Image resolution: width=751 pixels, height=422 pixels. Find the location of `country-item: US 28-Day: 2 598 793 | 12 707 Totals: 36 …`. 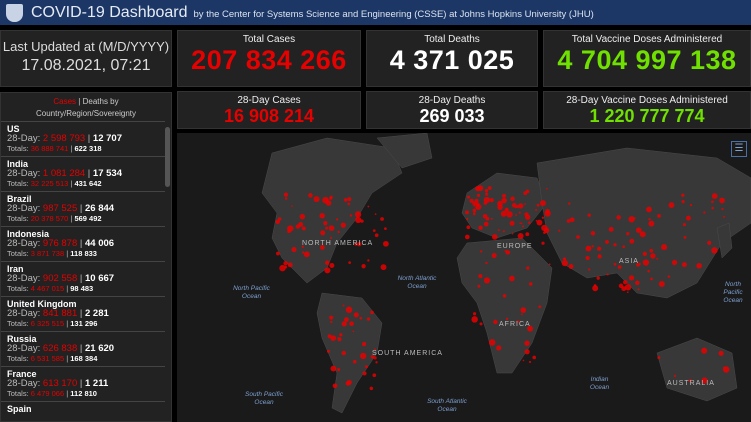

country-item: US 28-Day: 2 598 793 | 12 707 Totals: 36 … is located at coordinates (83, 138).